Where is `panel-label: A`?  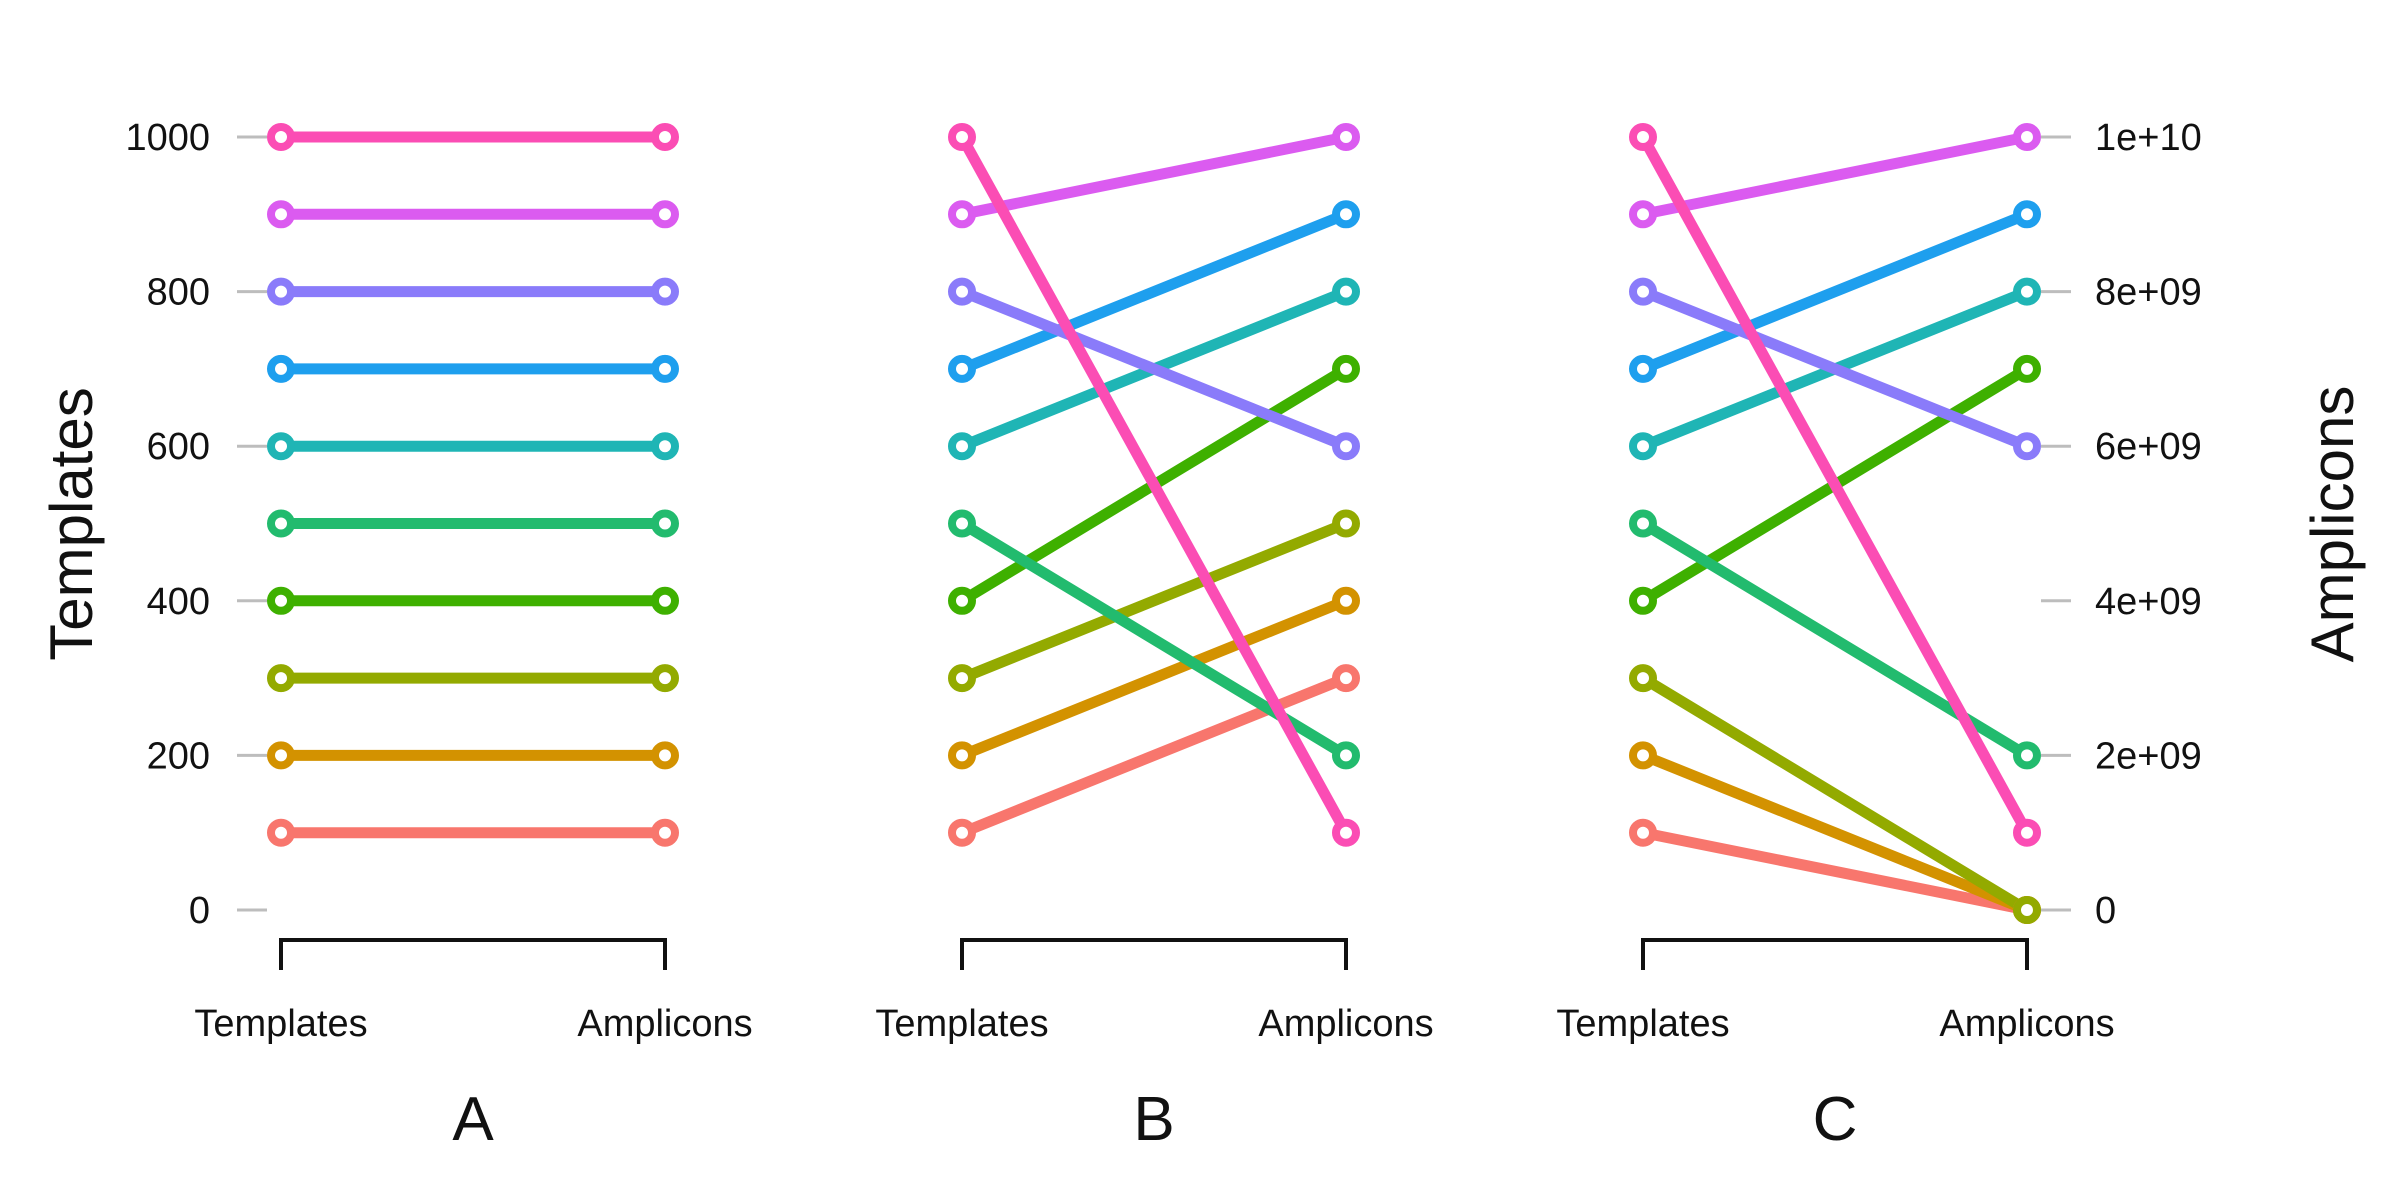 panel-label: A is located at coordinates (473, 1119).